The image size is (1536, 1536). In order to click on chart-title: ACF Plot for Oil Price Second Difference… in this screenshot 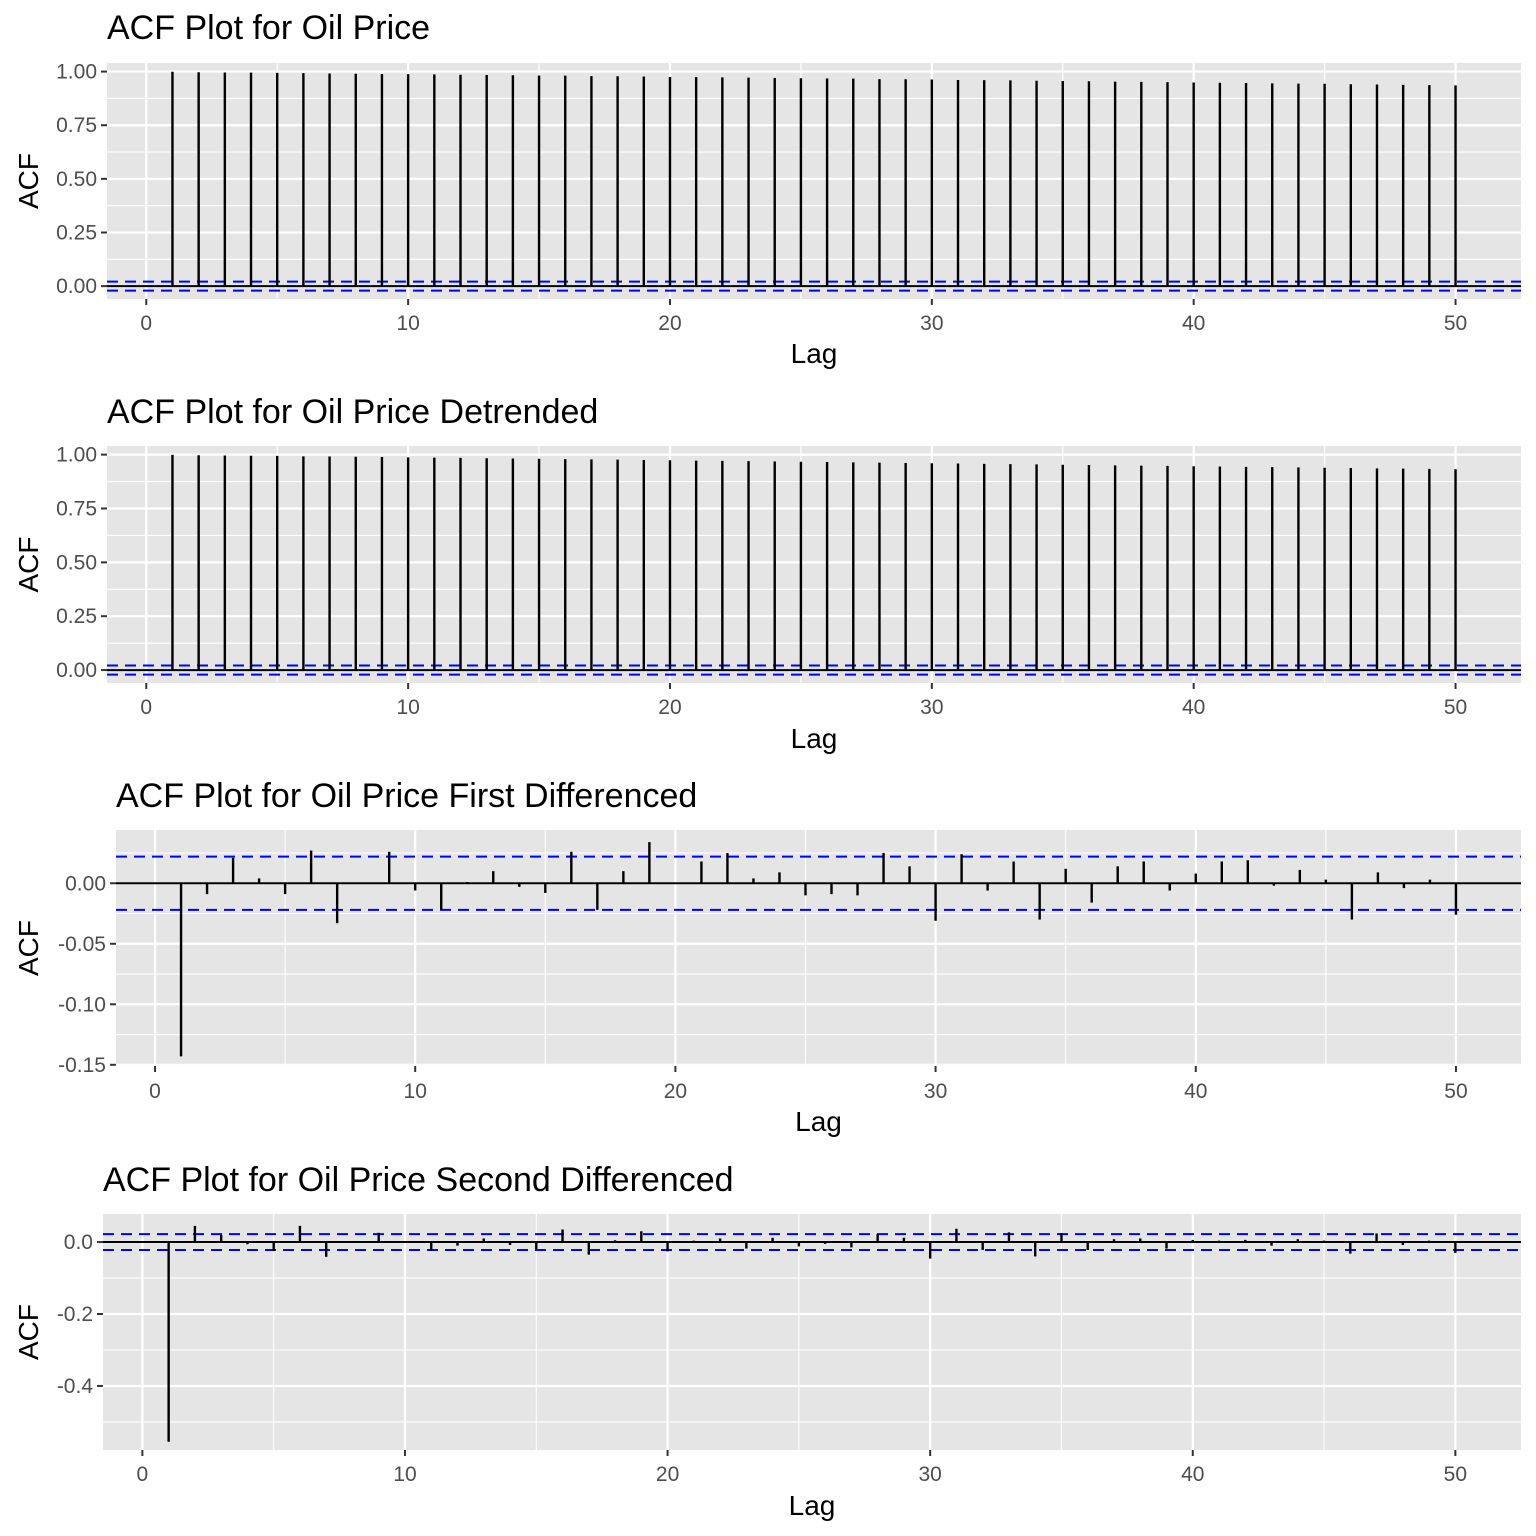, I will do `click(418, 1180)`.